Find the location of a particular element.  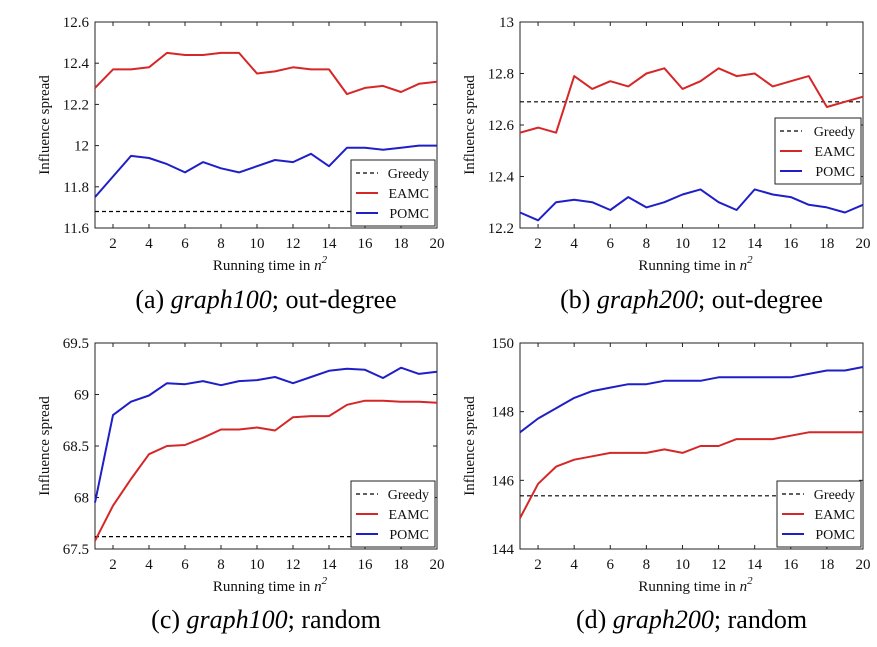

y-tick-label: 12.8 is located at coordinates (501, 75).